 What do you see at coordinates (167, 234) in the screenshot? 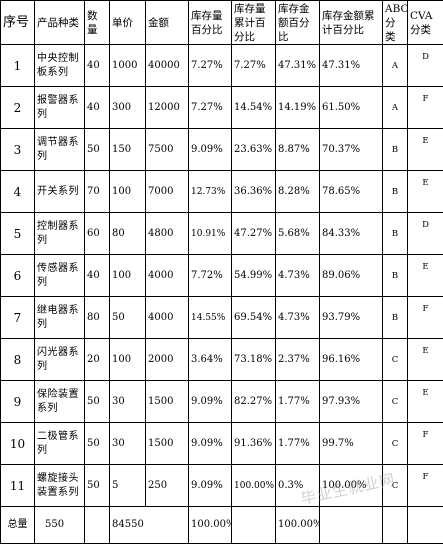
I see `cell-amount: 4800` at bounding box center [167, 234].